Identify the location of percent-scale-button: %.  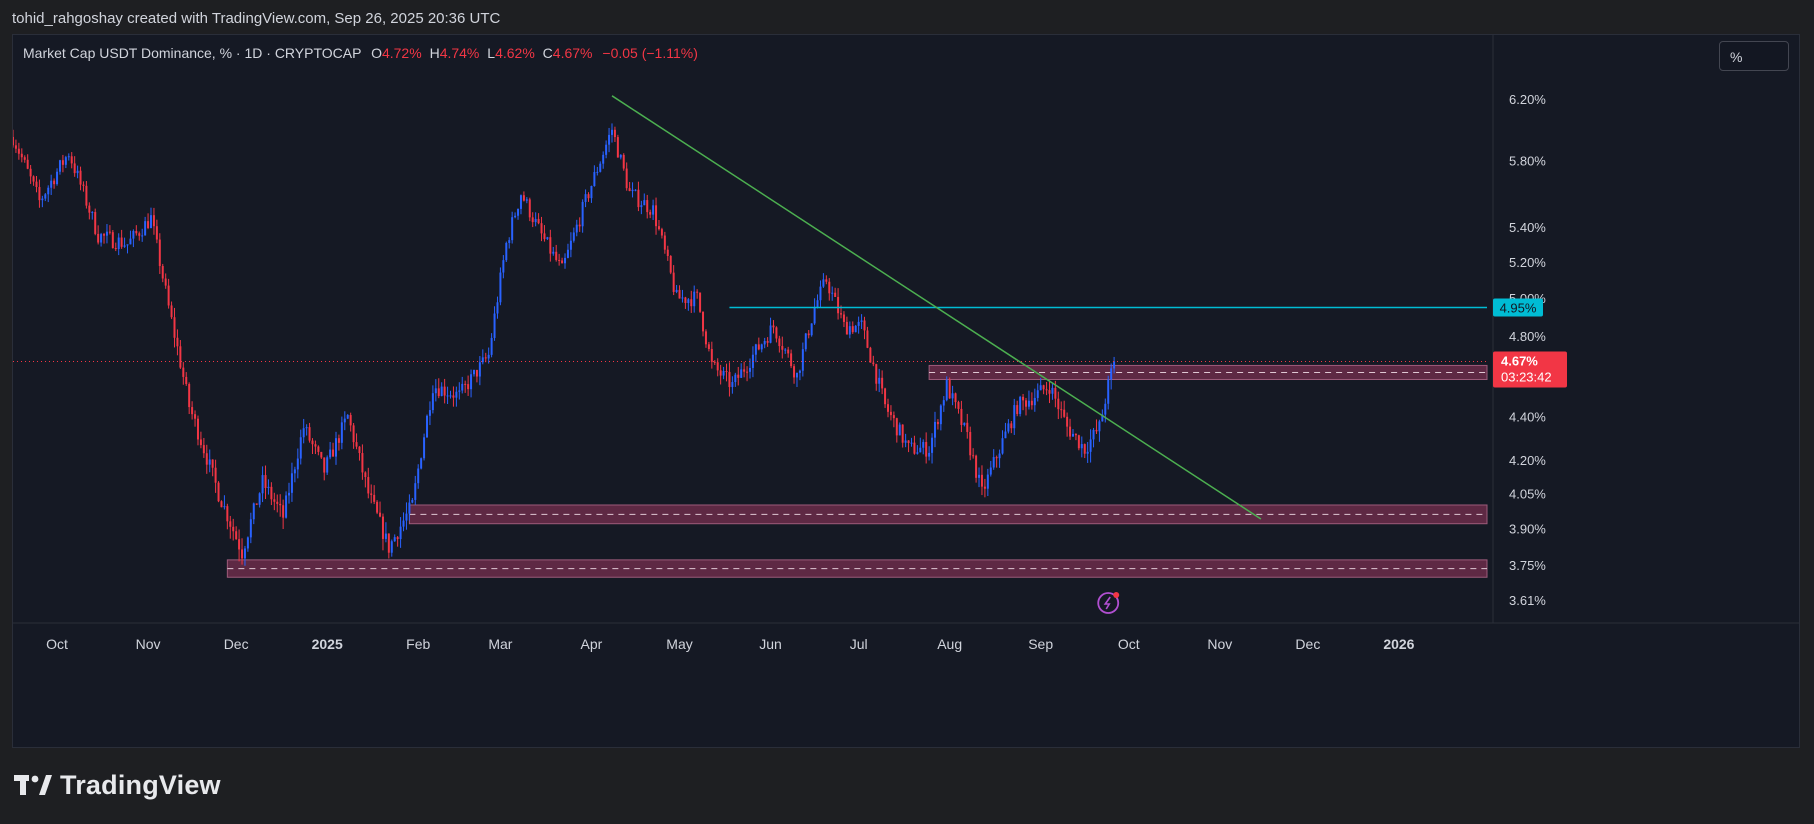
(1754, 56).